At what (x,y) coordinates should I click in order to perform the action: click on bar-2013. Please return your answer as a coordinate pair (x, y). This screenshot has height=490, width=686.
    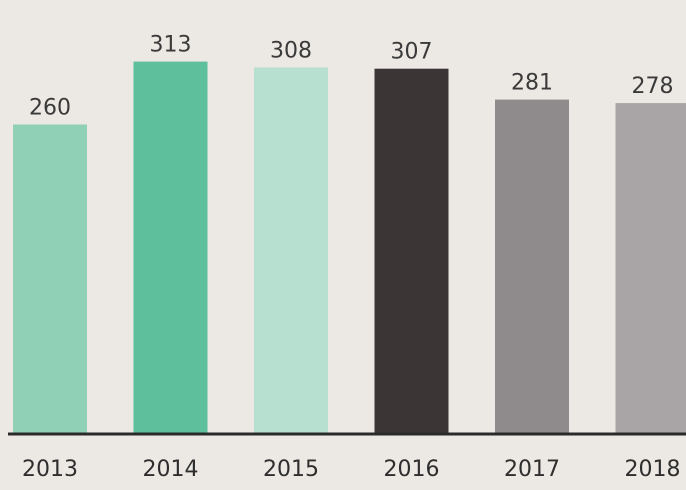
    Looking at the image, I should click on (50, 278).